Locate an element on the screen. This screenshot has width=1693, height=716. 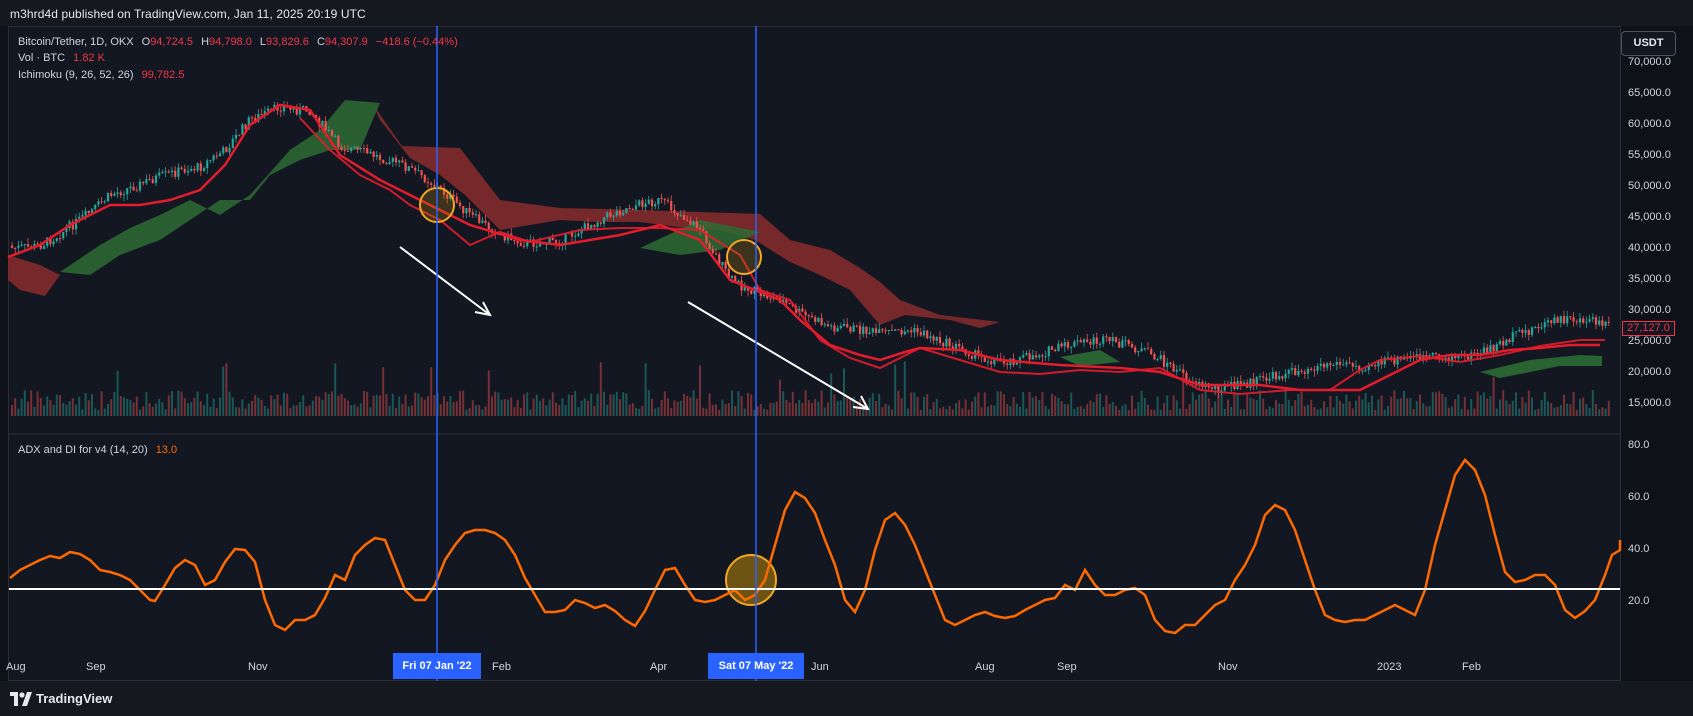
adx-legend: ADX and DI for v4 (14, 20) 13.0 is located at coordinates (97, 450).